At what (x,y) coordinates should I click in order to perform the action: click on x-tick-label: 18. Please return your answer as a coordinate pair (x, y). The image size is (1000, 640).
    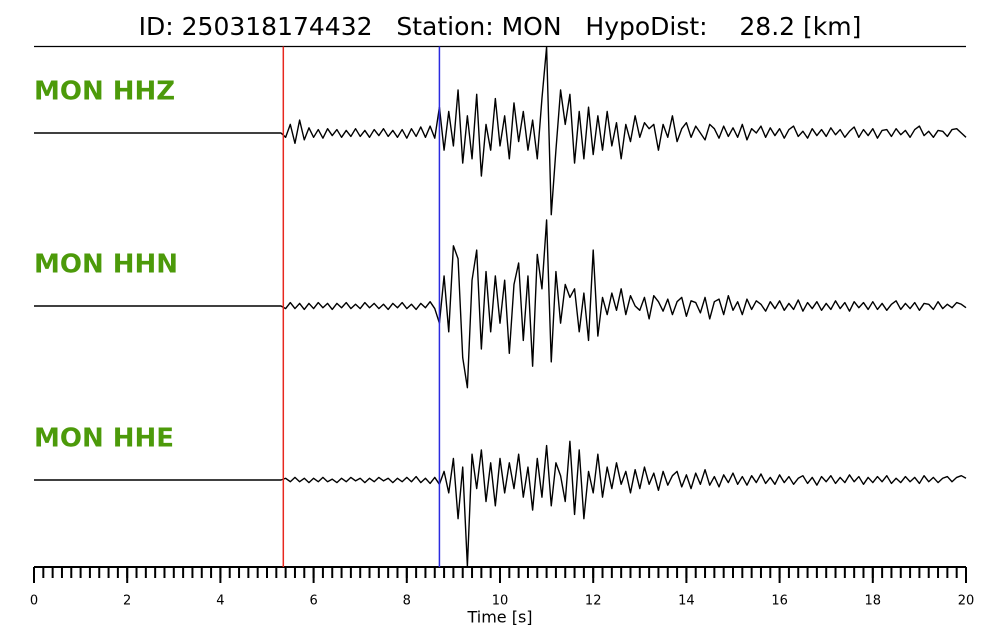
    Looking at the image, I should click on (873, 601).